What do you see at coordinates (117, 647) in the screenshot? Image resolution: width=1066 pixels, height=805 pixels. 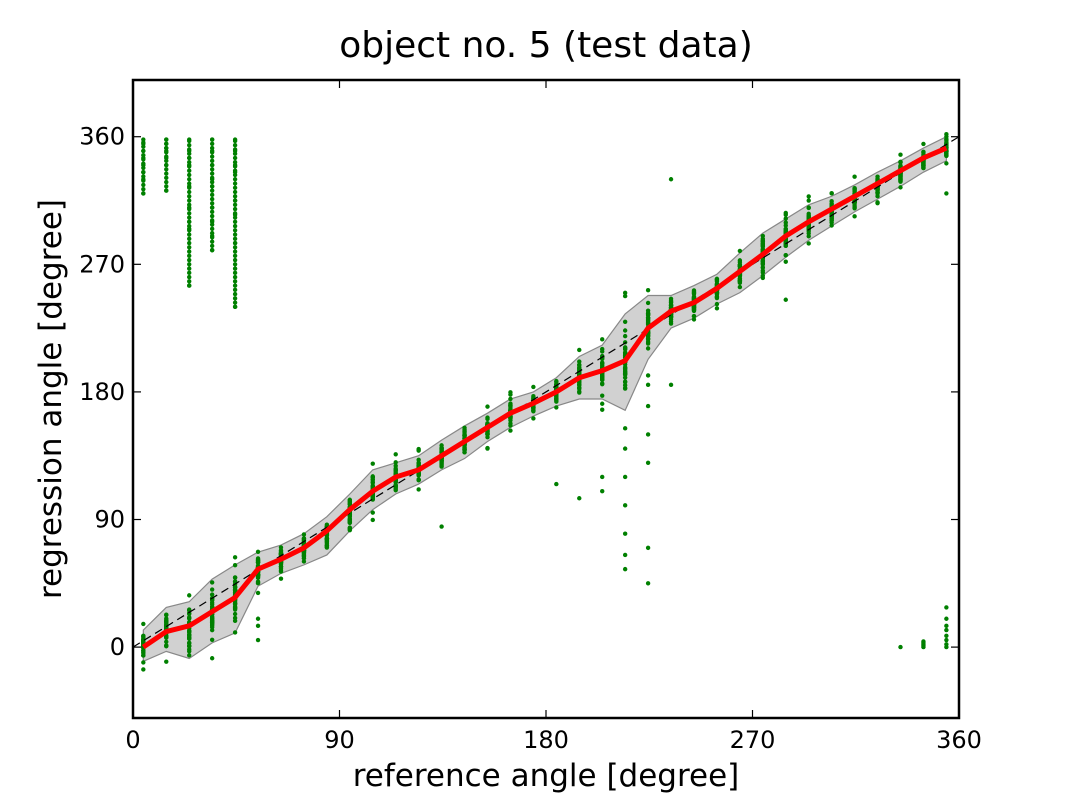 I see `y-tick-label: 0` at bounding box center [117, 647].